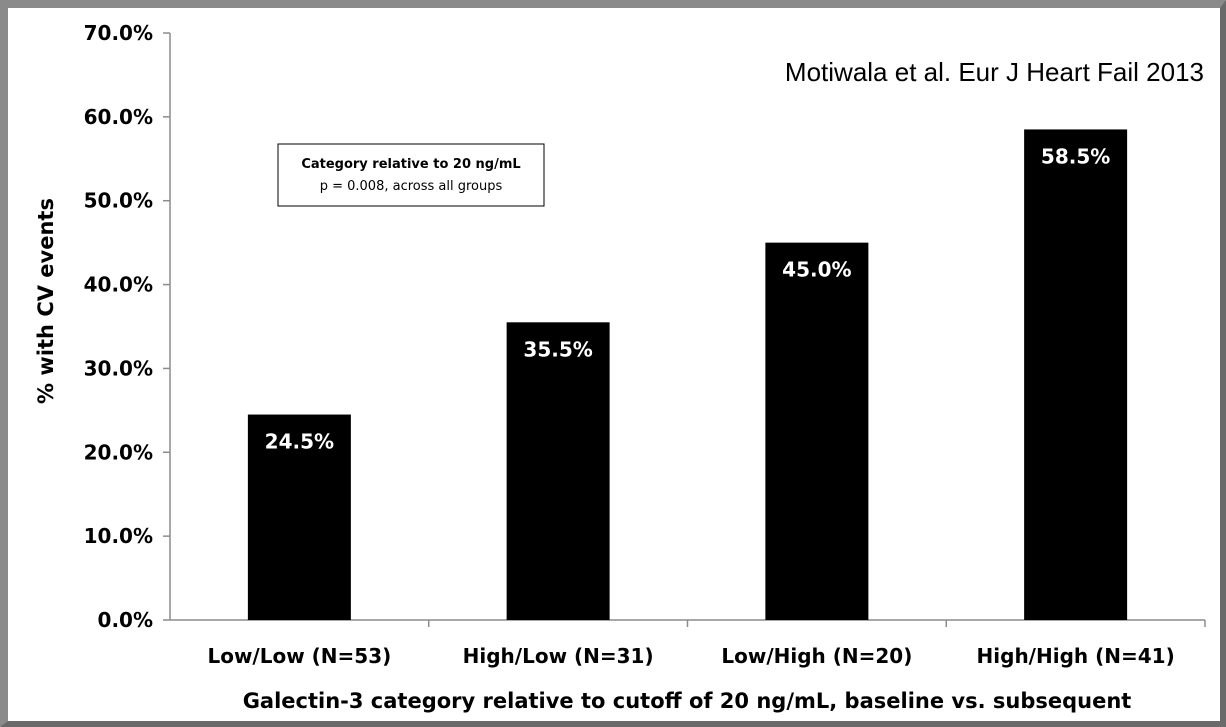  What do you see at coordinates (118, 285) in the screenshot?
I see `y-tick-label: 40.0%` at bounding box center [118, 285].